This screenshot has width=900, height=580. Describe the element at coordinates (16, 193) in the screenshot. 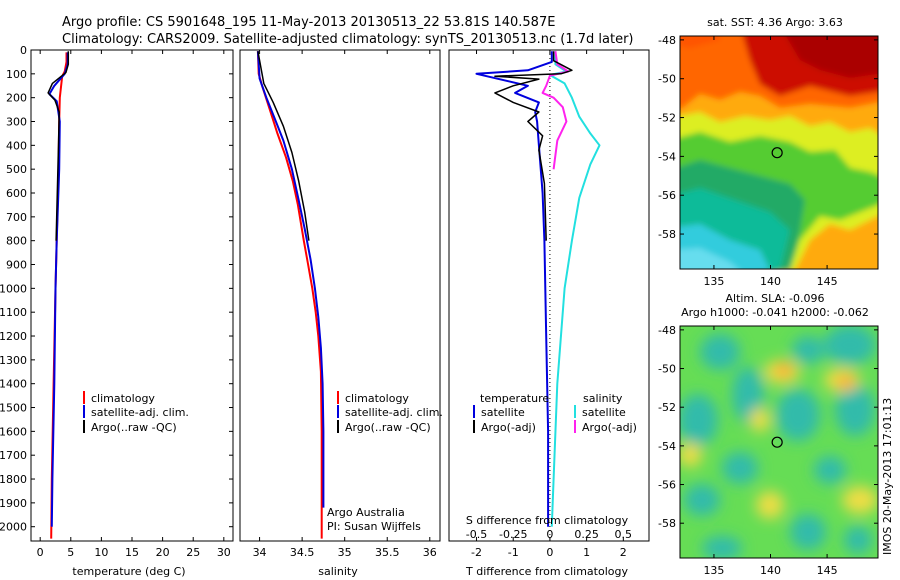

I see `depth-tick-label: 600` at that location.